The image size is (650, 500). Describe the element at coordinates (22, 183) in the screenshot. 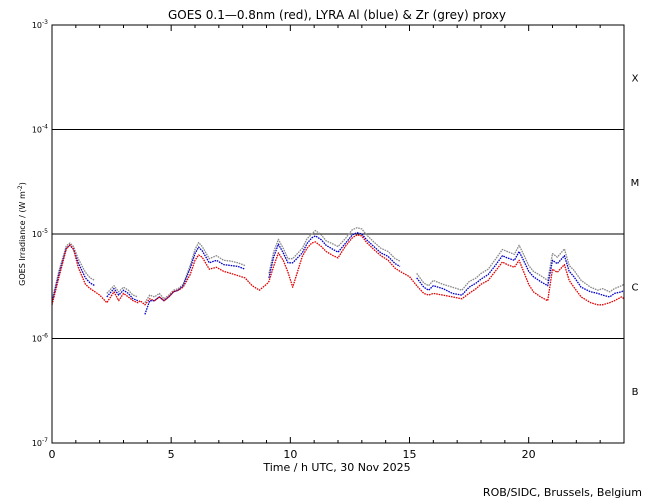

I see `y-axis-label-close: )` at that location.